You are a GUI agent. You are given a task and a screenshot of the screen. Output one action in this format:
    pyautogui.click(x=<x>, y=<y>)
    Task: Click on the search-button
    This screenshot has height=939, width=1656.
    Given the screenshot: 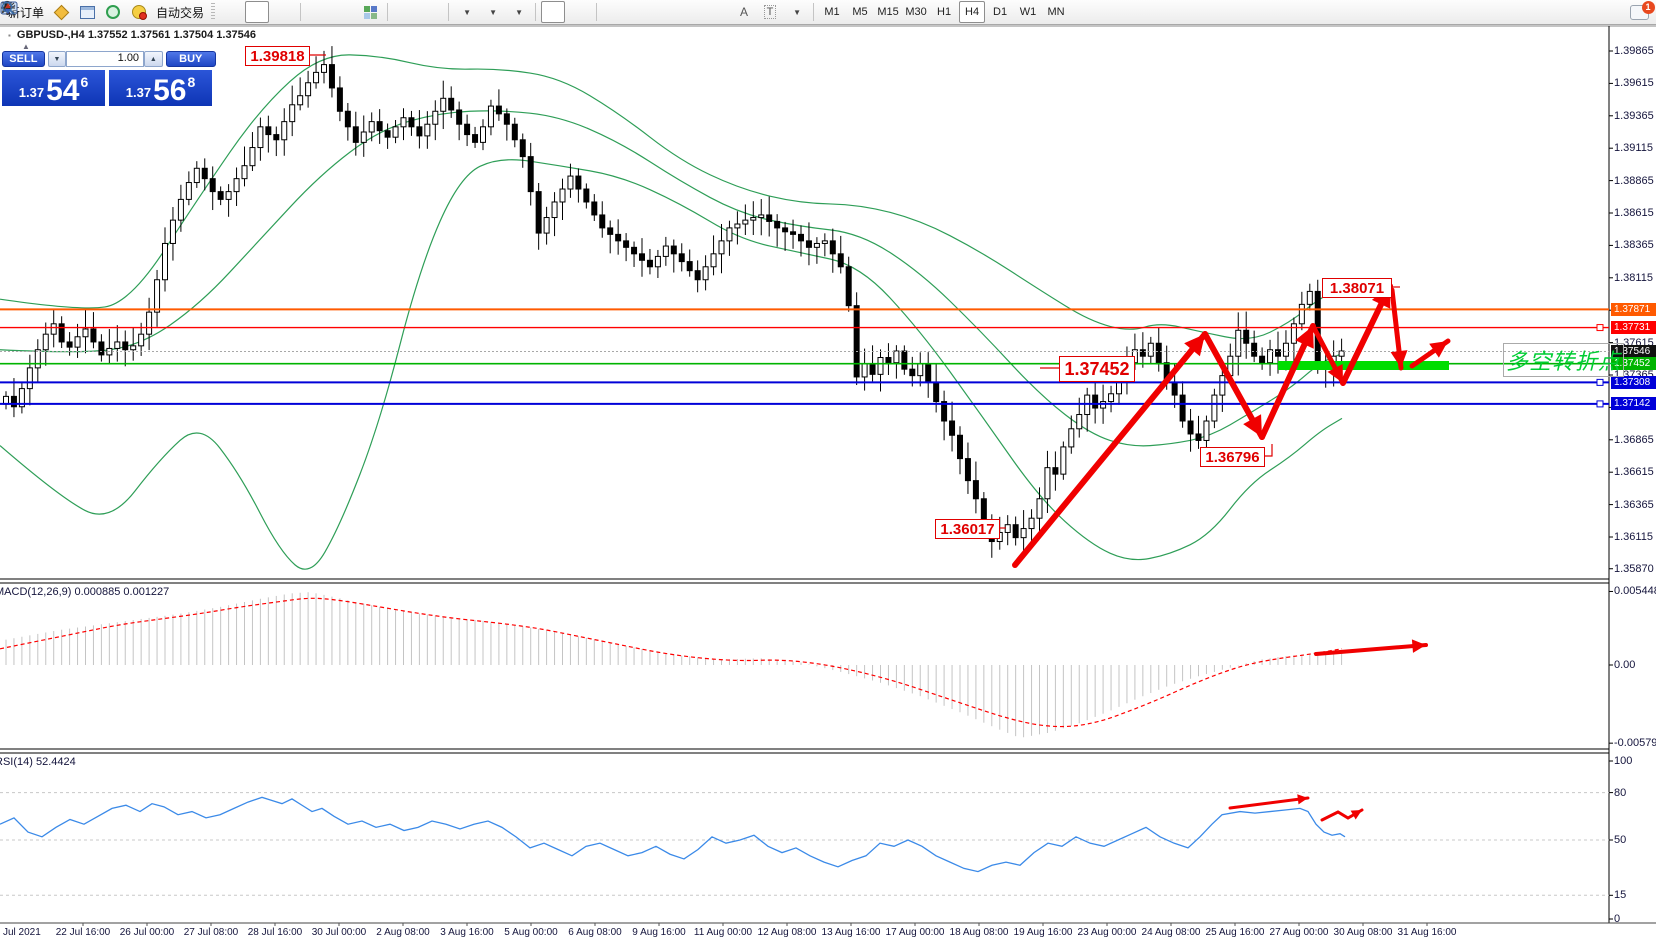 What is the action you would take?
    pyautogui.click(x=813, y=12)
    